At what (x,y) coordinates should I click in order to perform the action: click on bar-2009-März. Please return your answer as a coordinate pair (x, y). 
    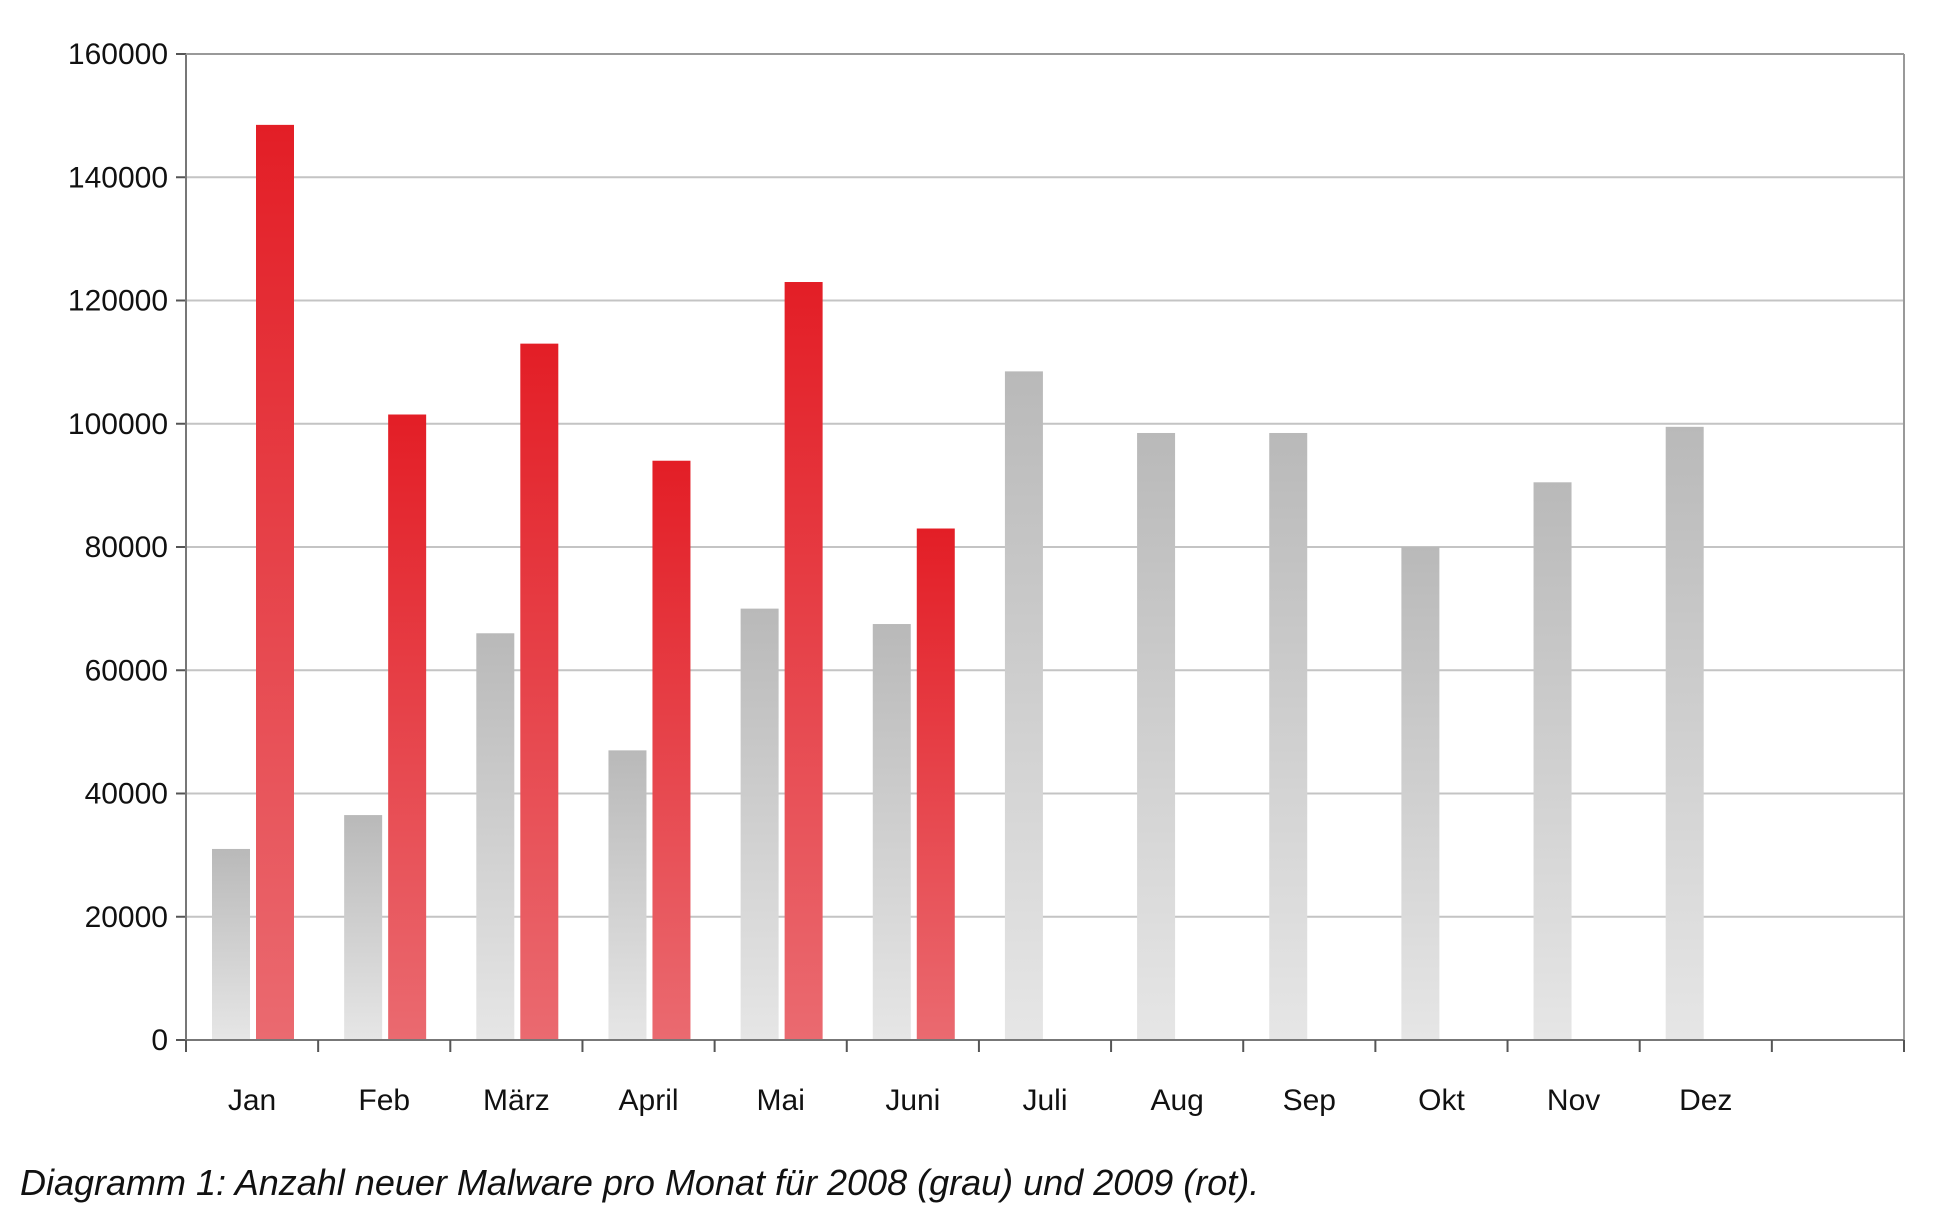
    Looking at the image, I should click on (539, 691).